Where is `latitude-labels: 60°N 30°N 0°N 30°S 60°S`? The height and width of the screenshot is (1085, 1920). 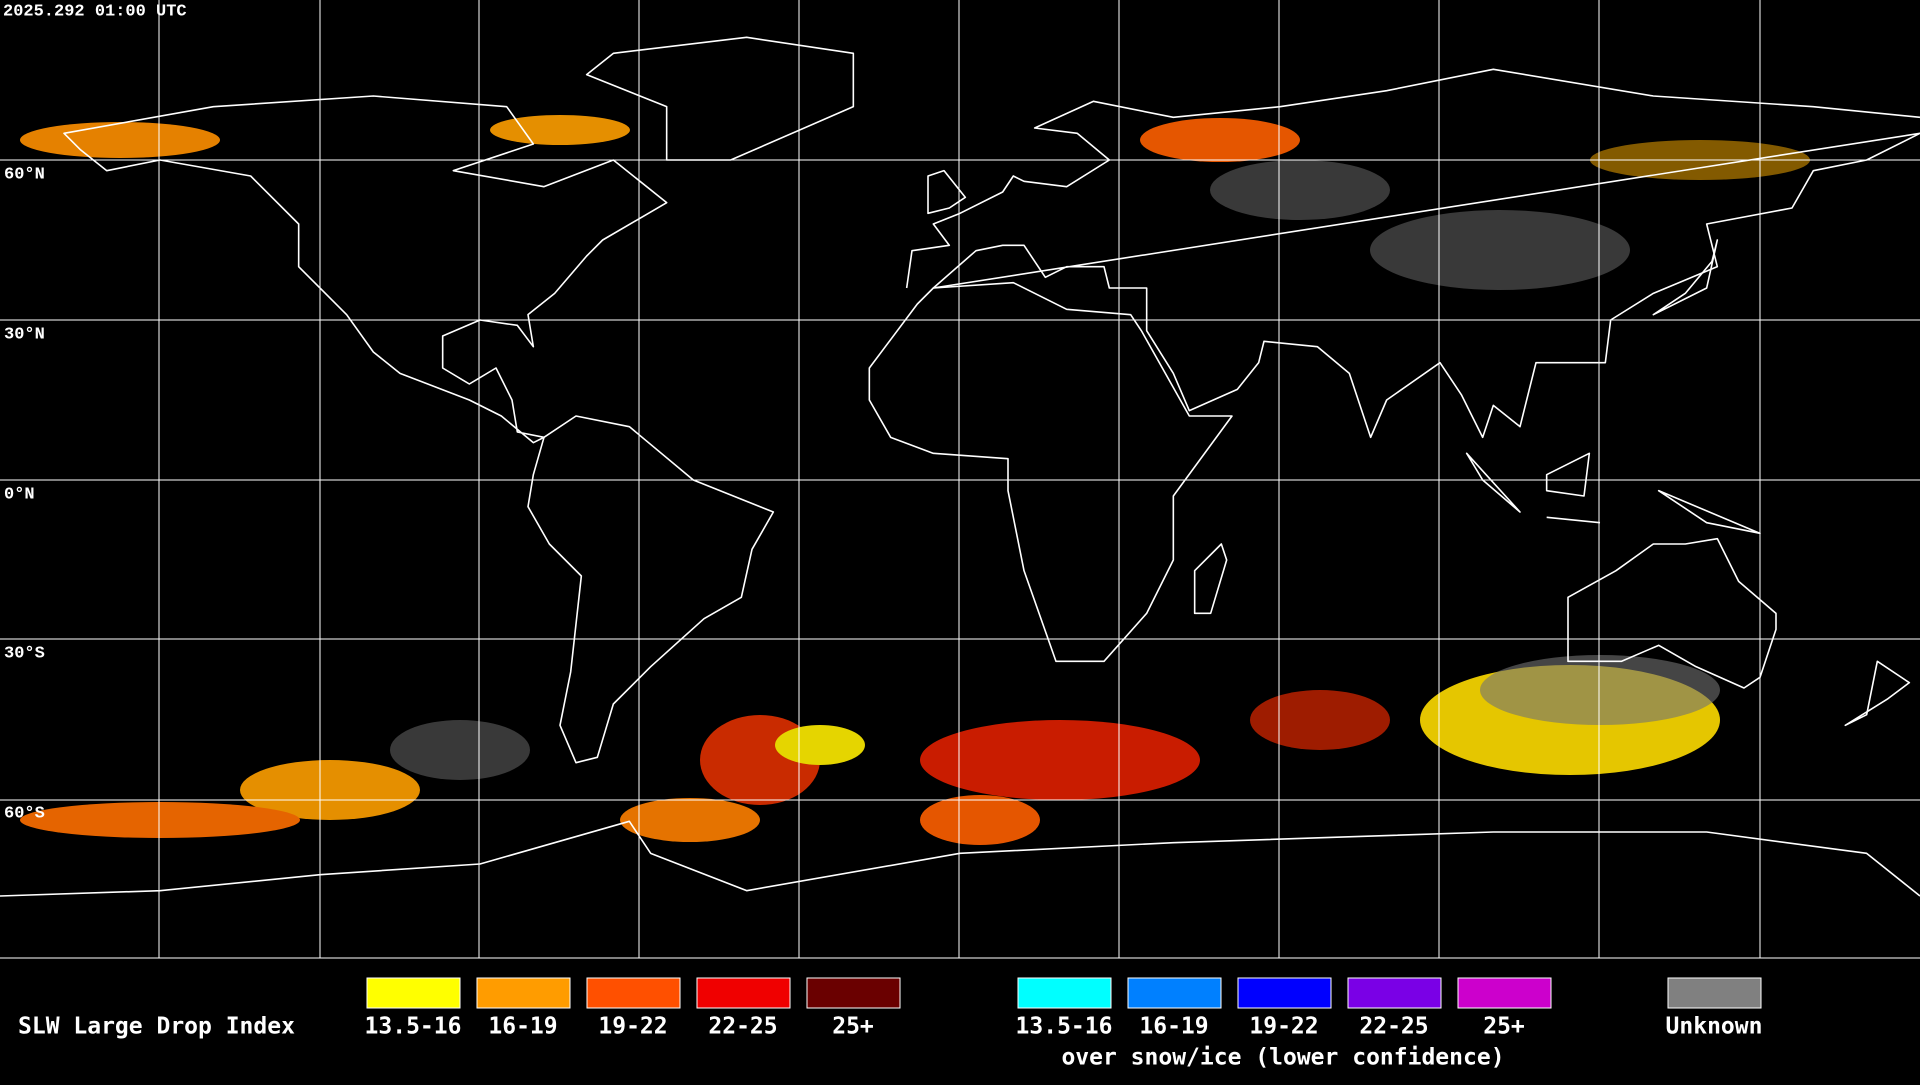
latitude-labels: 60°N 30°N 0°N 30°S 60°S is located at coordinates (24, 494).